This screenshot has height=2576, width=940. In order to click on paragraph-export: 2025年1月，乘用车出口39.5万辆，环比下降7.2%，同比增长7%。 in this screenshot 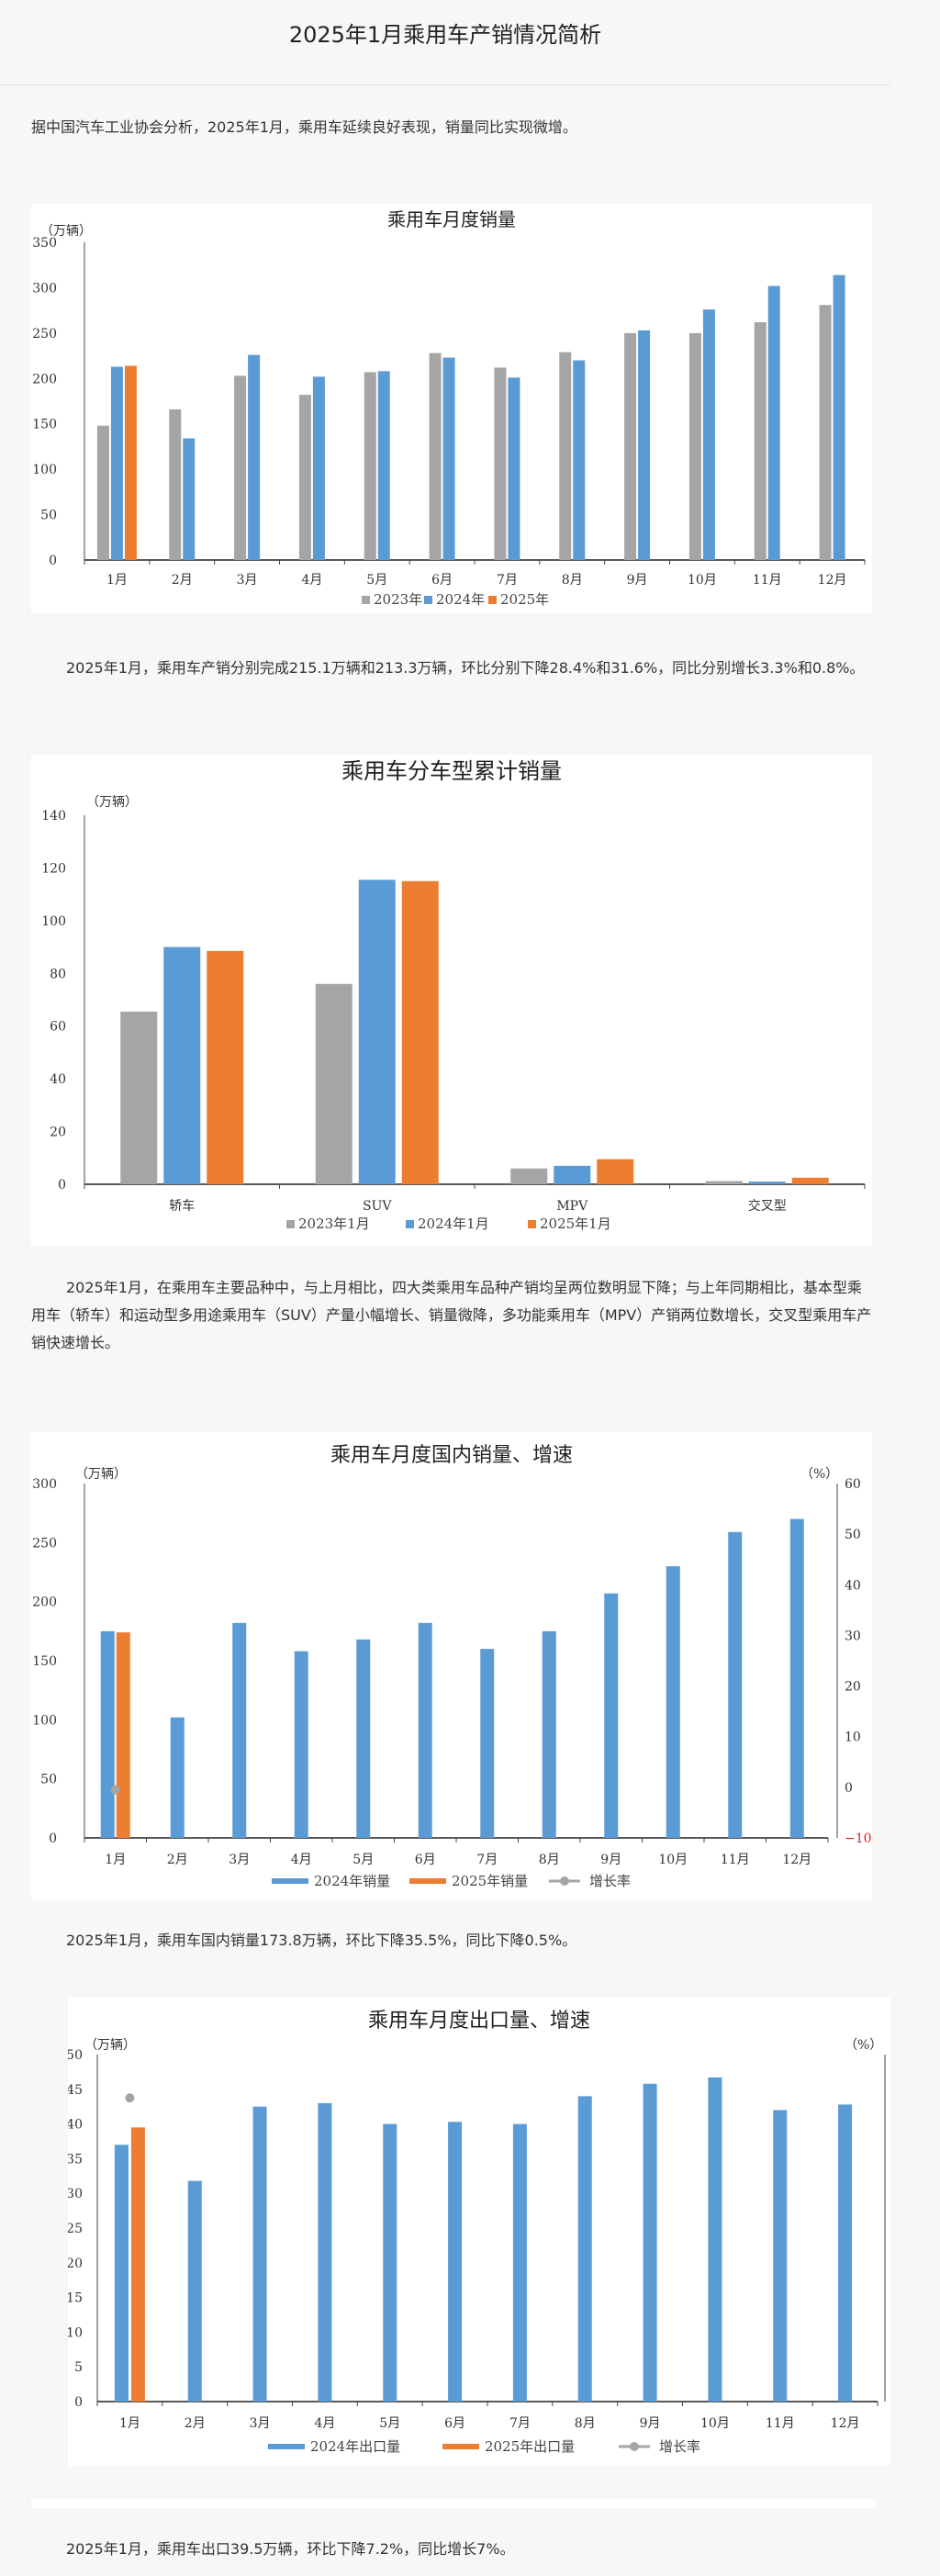, I will do `click(290, 2549)`.